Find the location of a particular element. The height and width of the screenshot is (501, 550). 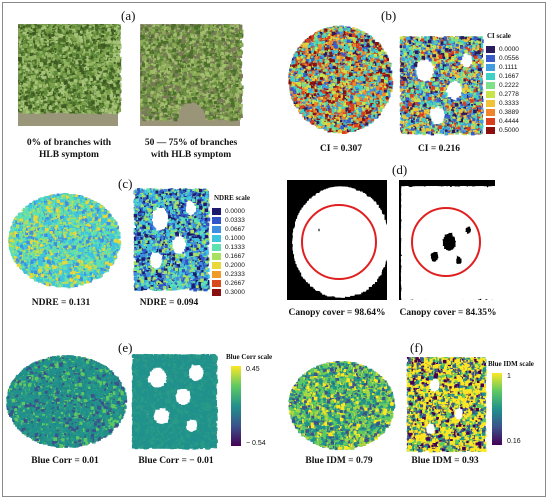

blue-idm-scale-max: 1 is located at coordinates (509, 376).